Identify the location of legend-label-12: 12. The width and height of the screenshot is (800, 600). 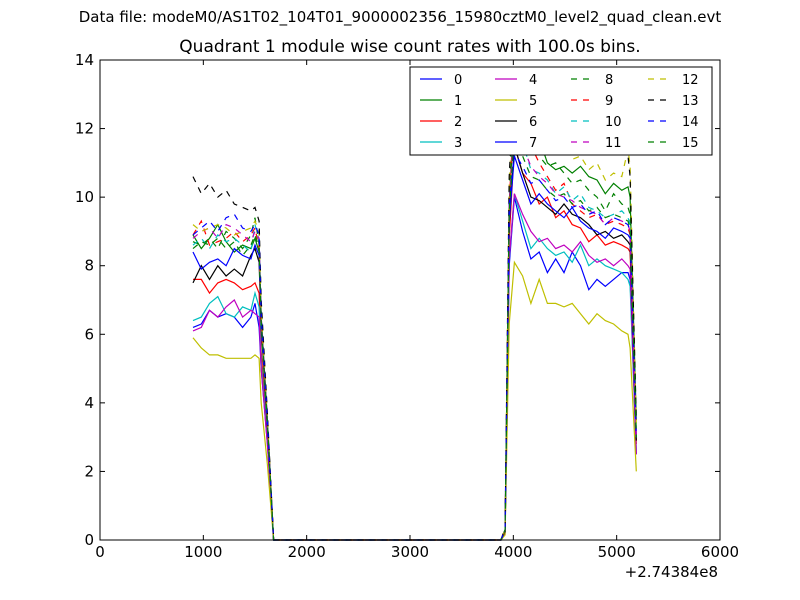
(690, 80).